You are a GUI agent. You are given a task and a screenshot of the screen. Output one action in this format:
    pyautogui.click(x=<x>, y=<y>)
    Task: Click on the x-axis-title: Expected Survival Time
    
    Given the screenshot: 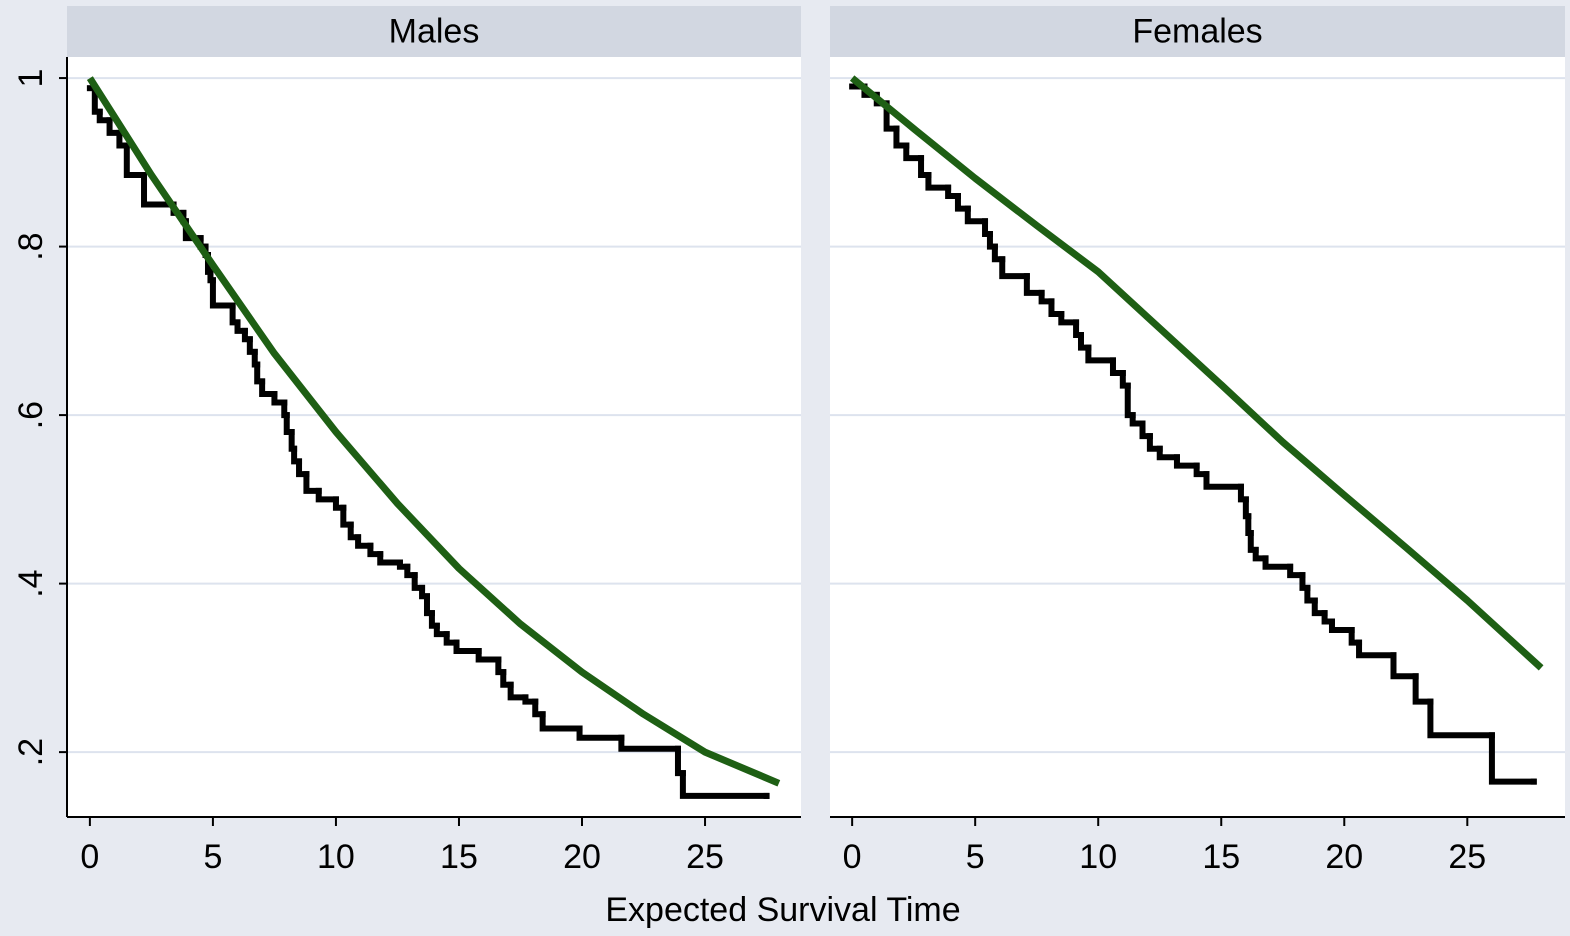 What is the action you would take?
    pyautogui.click(x=782, y=910)
    